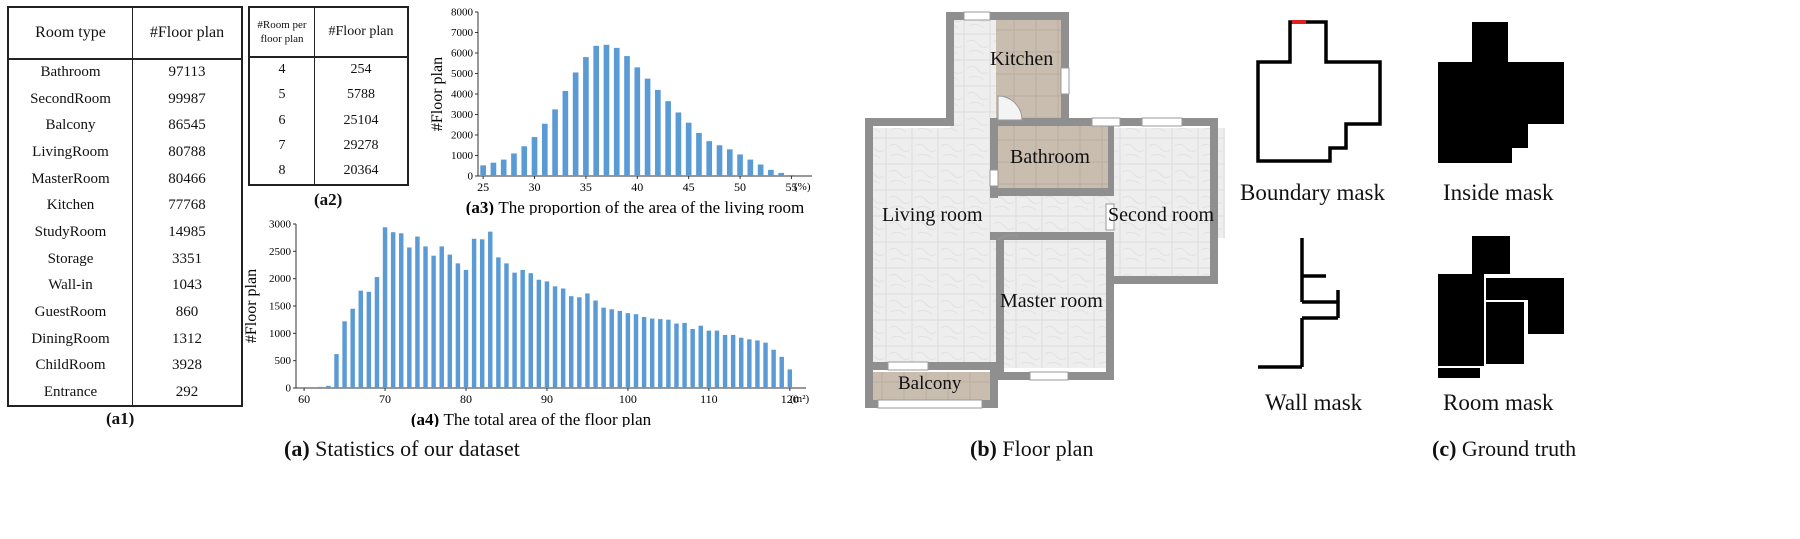 This screenshot has height=539, width=1800. I want to click on room-label-kitchen: Kitchen, so click(1022, 59).